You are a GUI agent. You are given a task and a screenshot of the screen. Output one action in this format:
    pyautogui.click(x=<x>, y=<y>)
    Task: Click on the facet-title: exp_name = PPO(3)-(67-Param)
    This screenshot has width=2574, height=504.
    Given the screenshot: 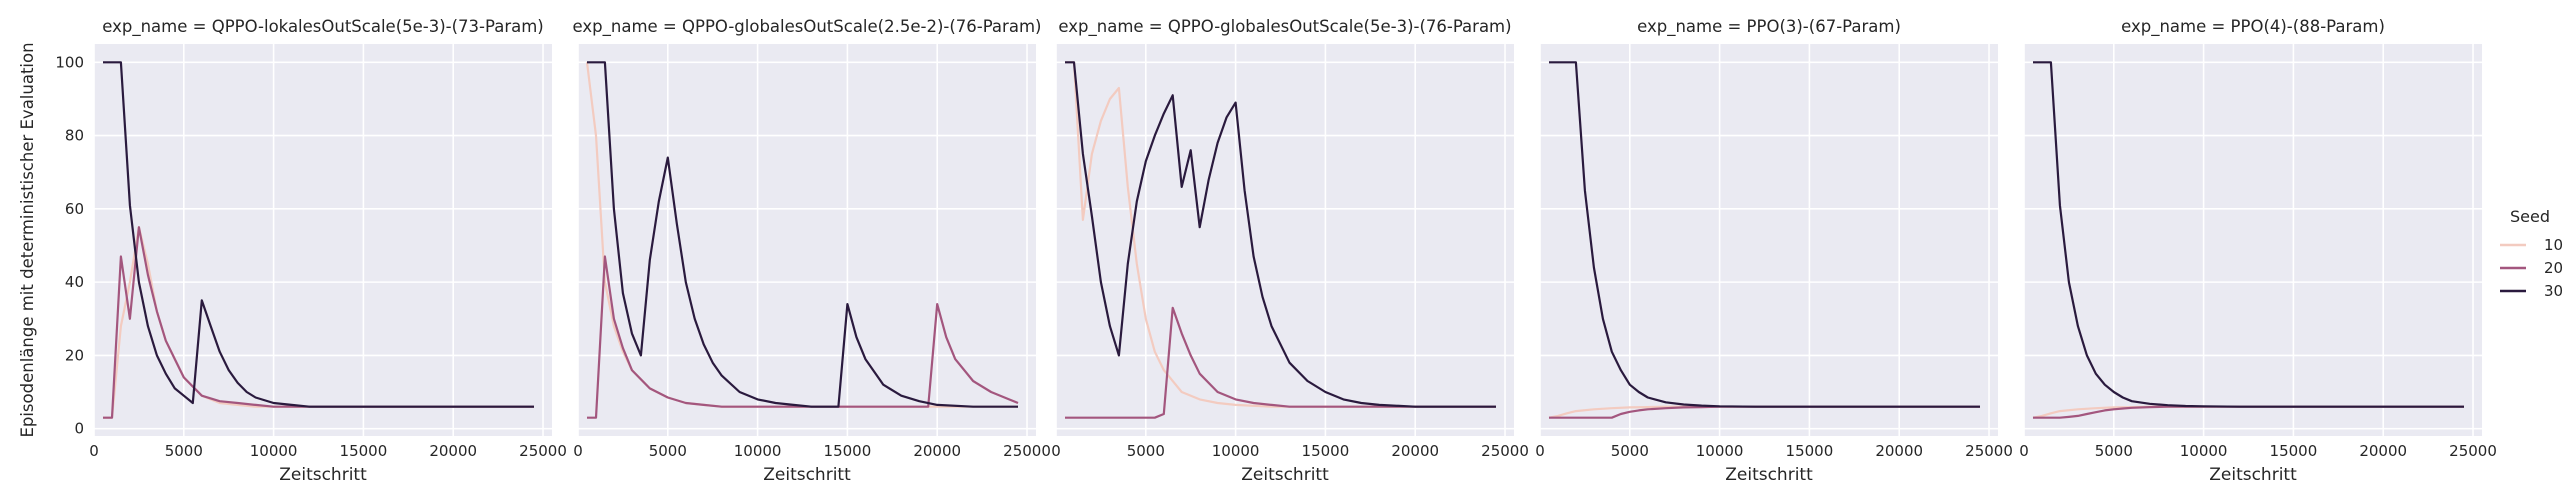 What is the action you would take?
    pyautogui.click(x=1769, y=27)
    